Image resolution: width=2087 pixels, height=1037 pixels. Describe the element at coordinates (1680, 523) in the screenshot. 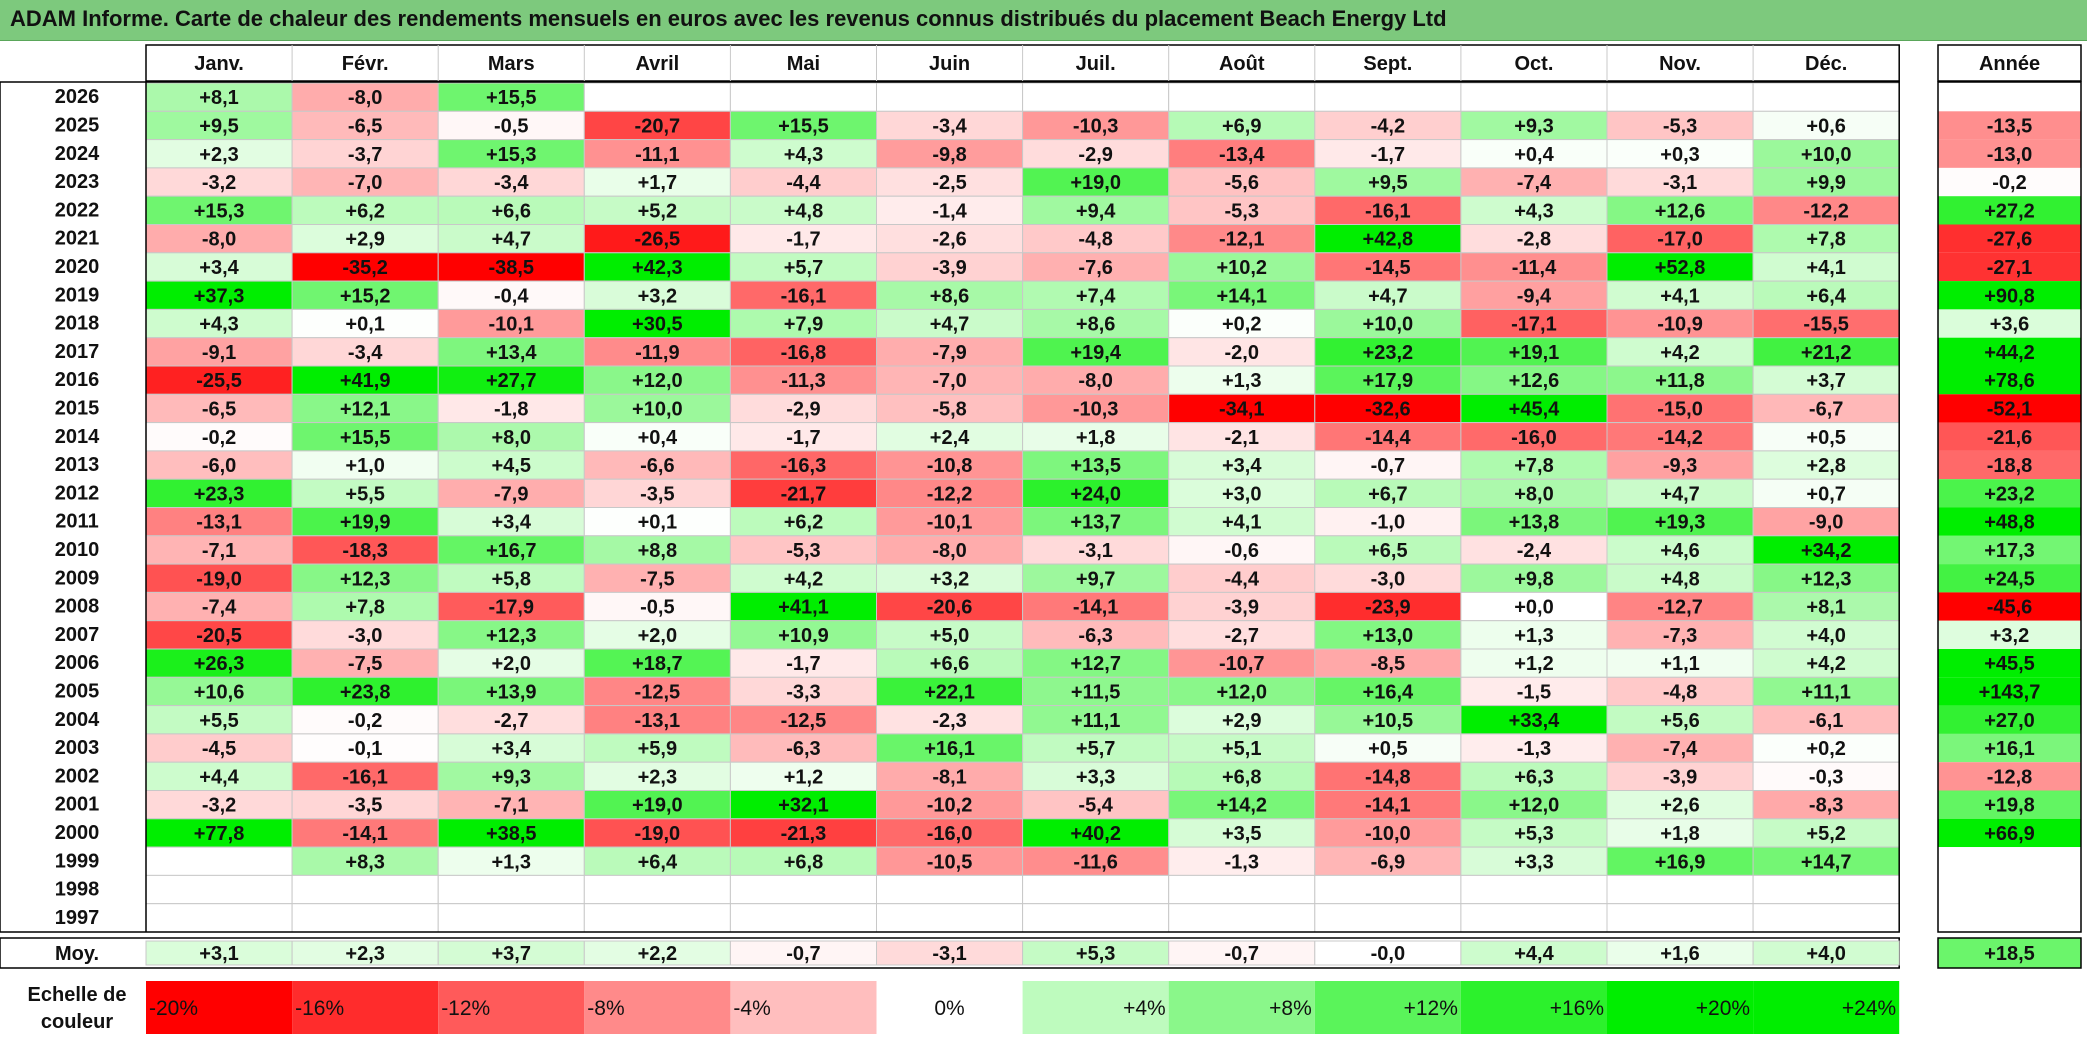

I see `cell-value: +19,3` at that location.